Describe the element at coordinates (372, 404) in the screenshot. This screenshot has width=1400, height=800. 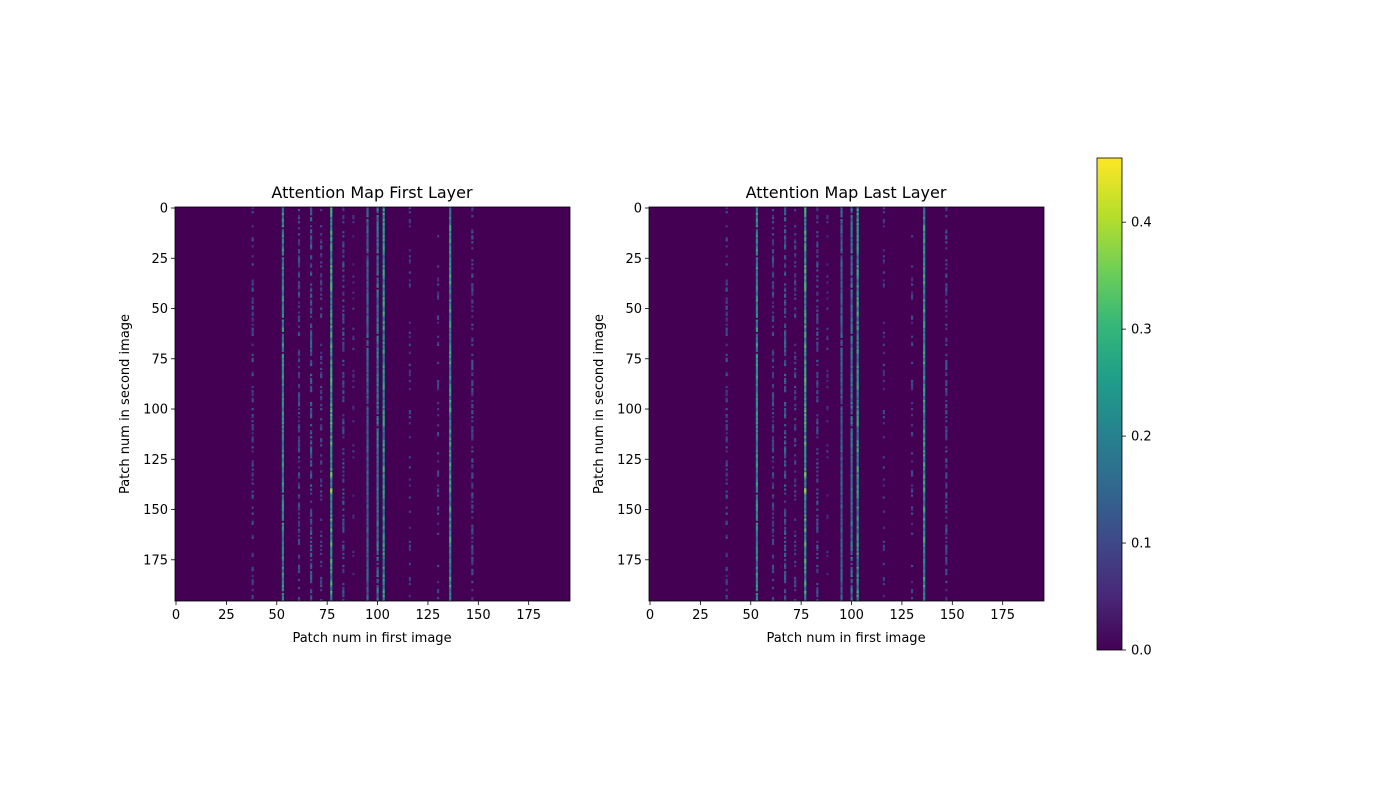
I see `heatmap-background` at that location.